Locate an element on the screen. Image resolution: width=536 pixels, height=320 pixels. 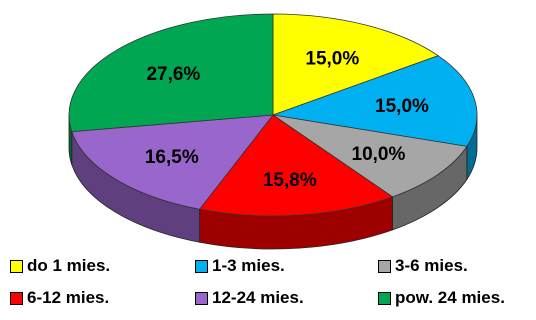
legend-item-3-6-mies: 3-6 mies. is located at coordinates (423, 266).